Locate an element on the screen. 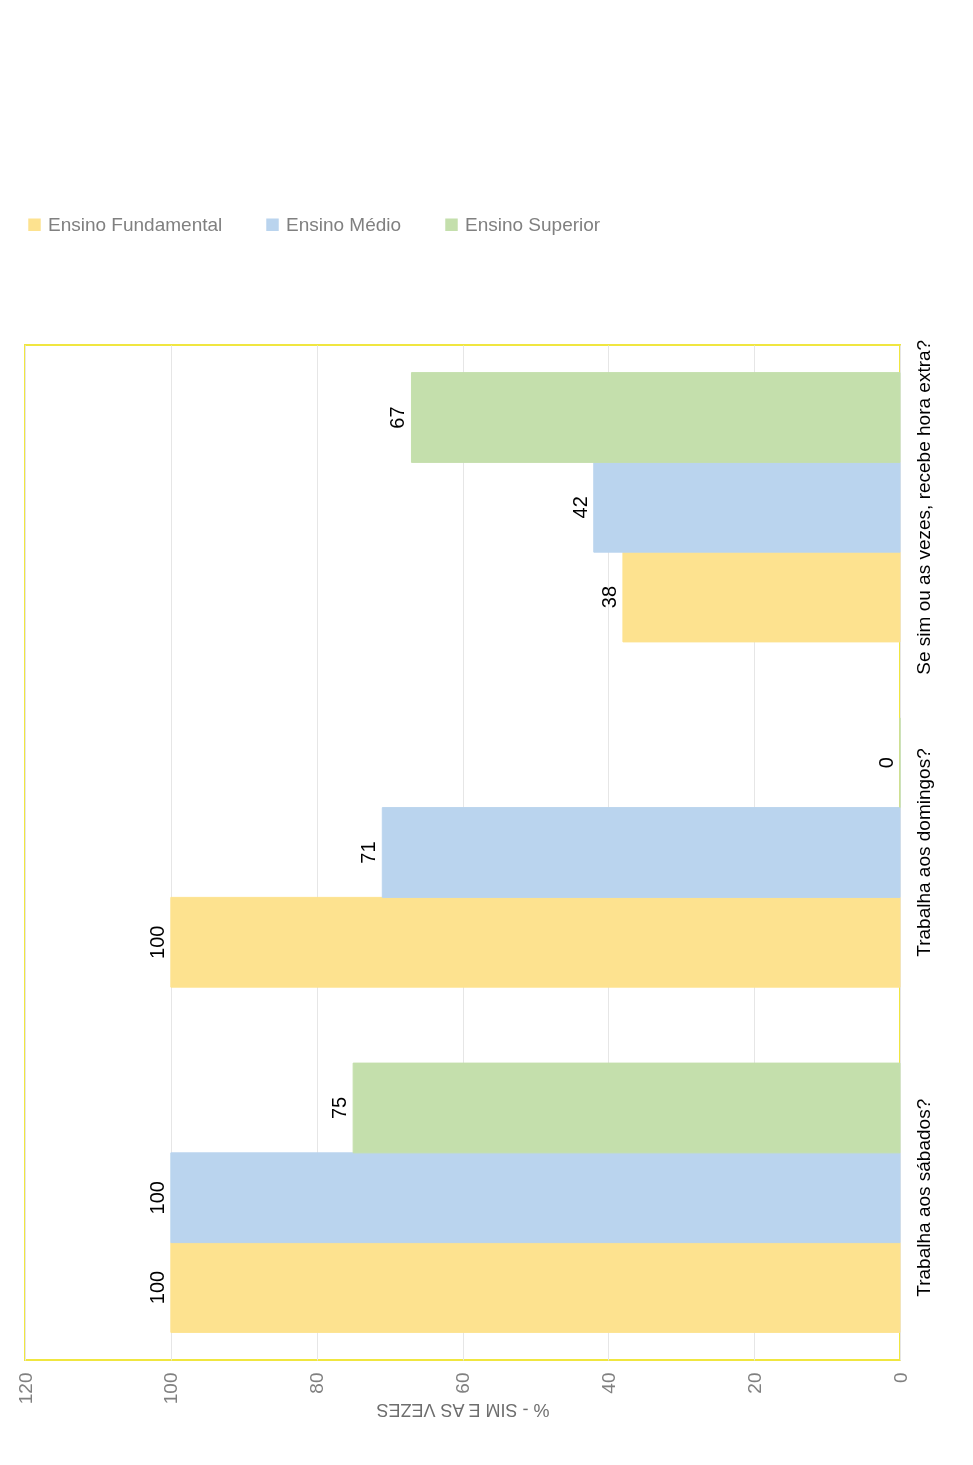  x-axis-title: % - SIM E AS VEZES is located at coordinates (463, 1410).